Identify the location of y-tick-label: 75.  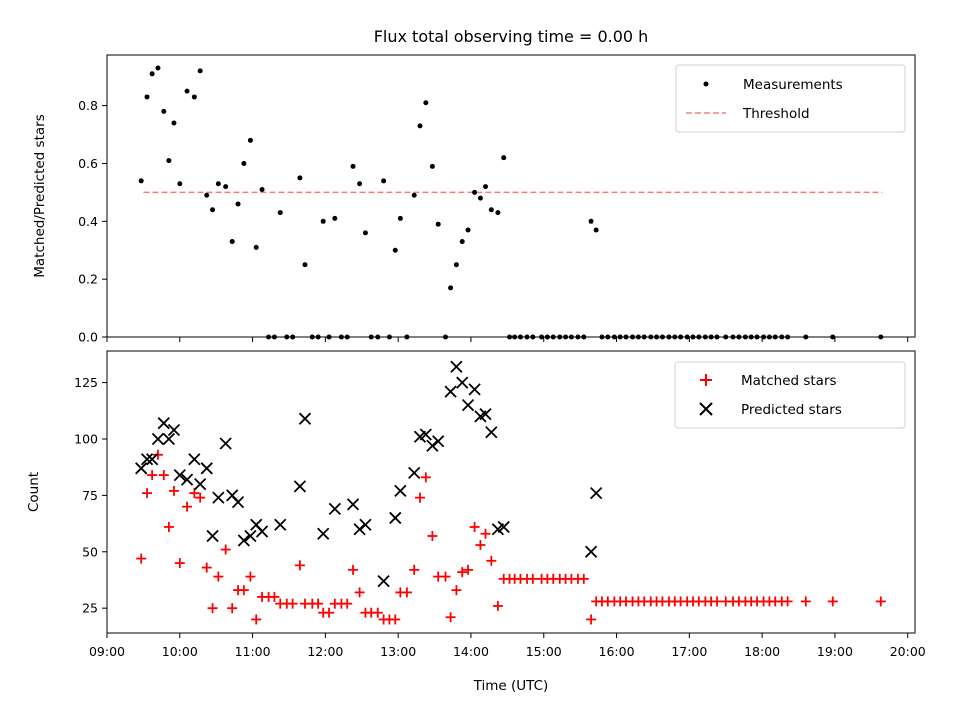
(90, 495).